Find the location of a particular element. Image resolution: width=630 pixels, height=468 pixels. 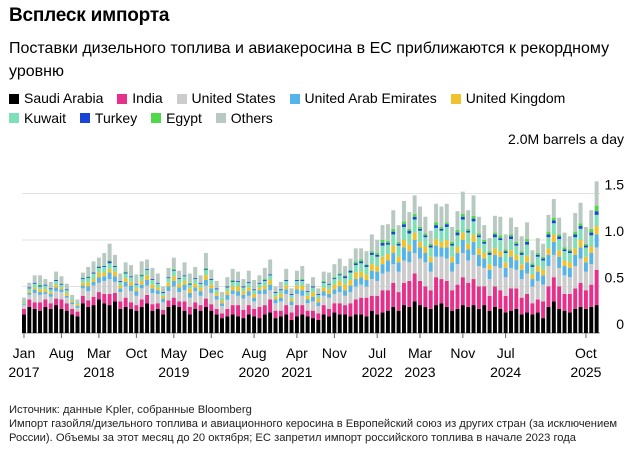

y-axis-labels: 0 0.5 1.0 1.5 is located at coordinates (615, 255).